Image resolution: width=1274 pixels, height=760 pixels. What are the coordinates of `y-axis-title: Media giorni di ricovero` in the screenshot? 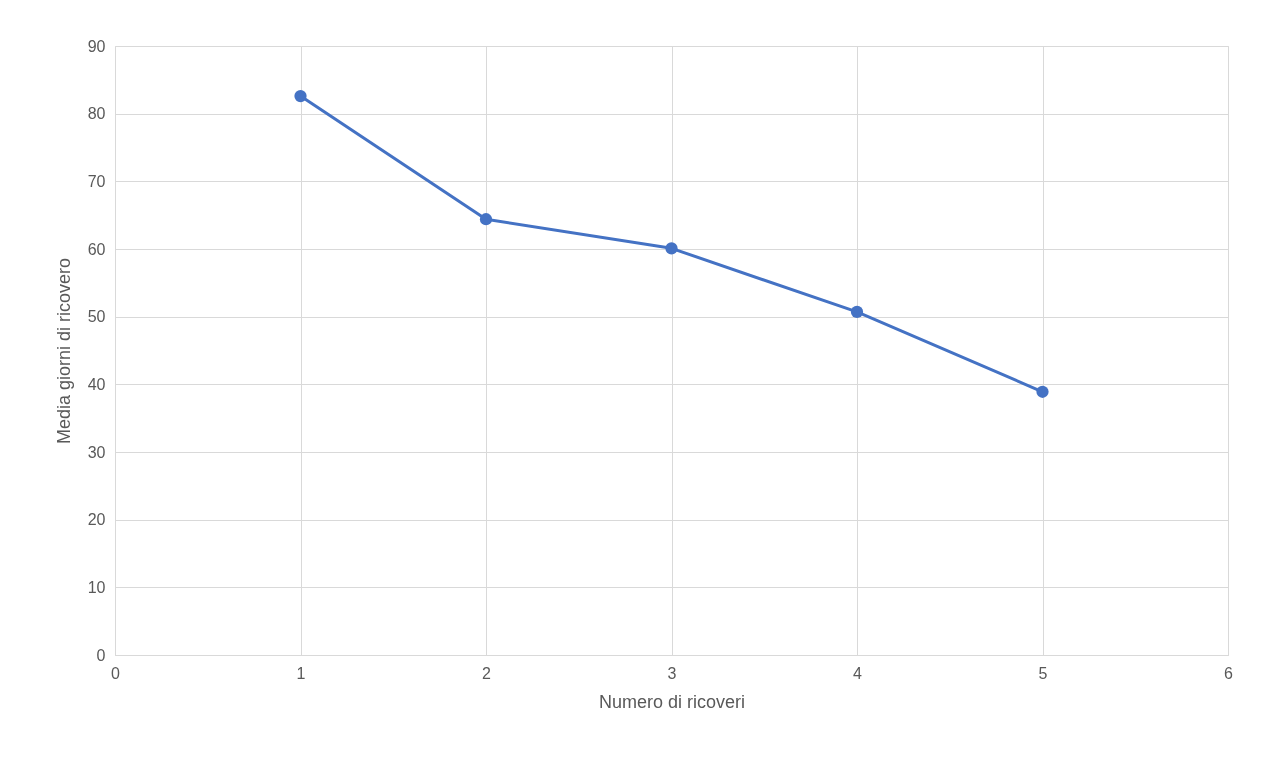 It's located at (63, 351).